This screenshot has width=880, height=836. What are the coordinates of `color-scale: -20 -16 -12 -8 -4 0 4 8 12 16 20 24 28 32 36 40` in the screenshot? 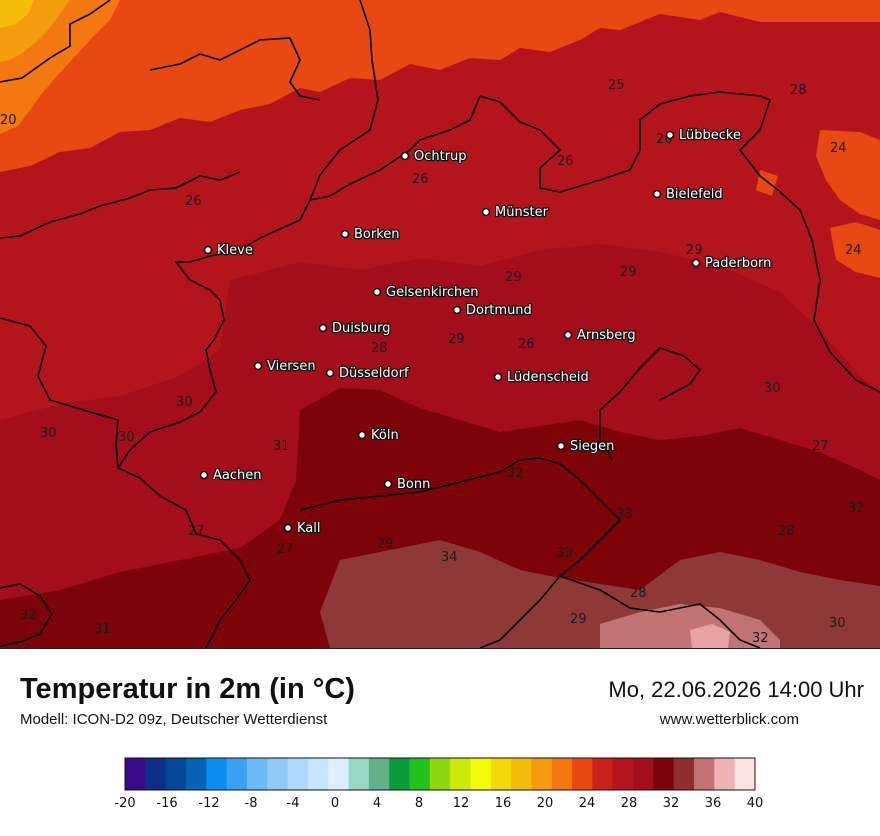 It's located at (440, 794).